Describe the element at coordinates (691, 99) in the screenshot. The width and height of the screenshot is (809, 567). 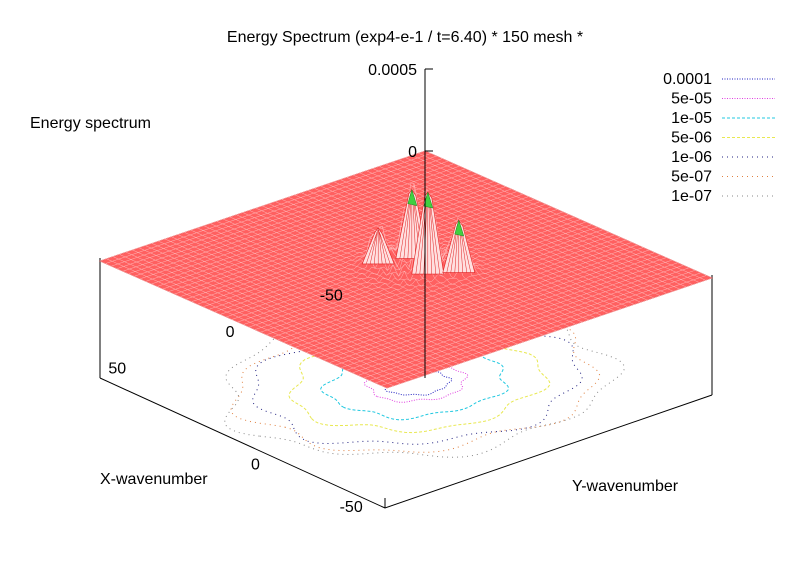
I see `legend-label: 5e-05` at that location.